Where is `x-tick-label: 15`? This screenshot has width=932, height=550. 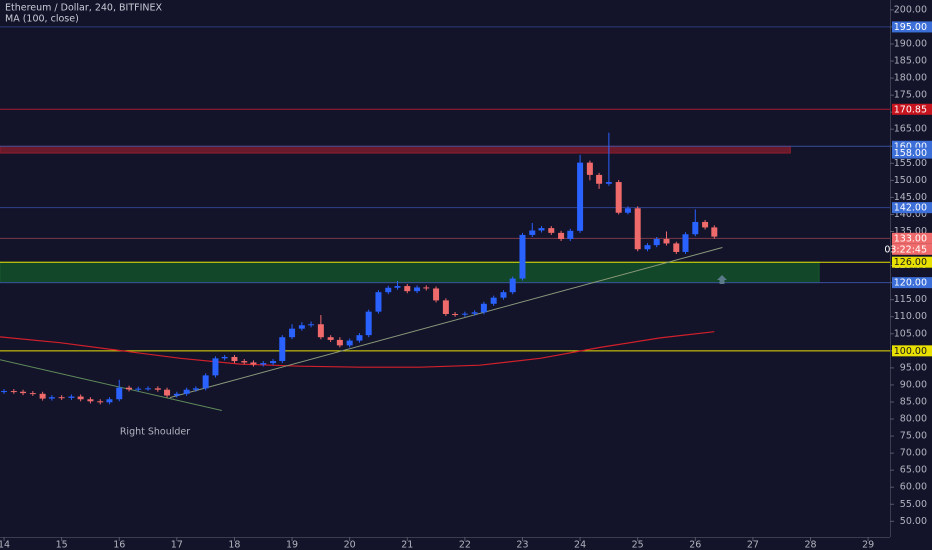 x-tick-label: 15 is located at coordinates (62, 545).